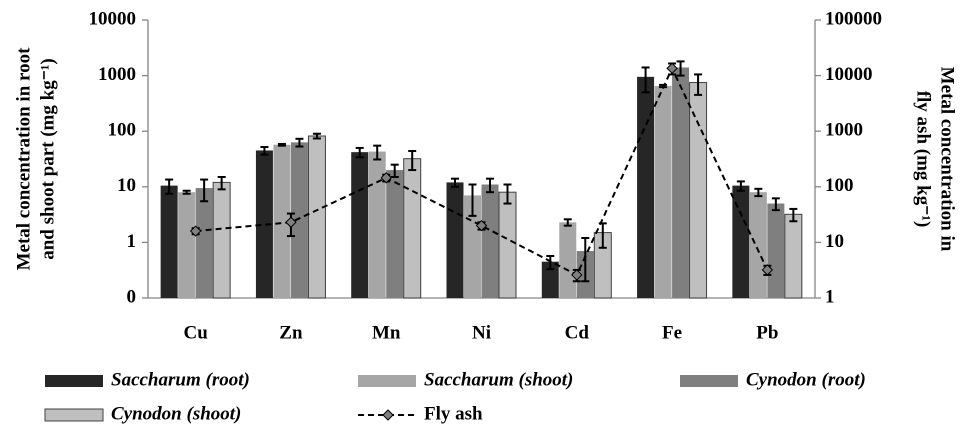  Describe the element at coordinates (577, 332) in the screenshot. I see `x-tick-label: Cd` at that location.